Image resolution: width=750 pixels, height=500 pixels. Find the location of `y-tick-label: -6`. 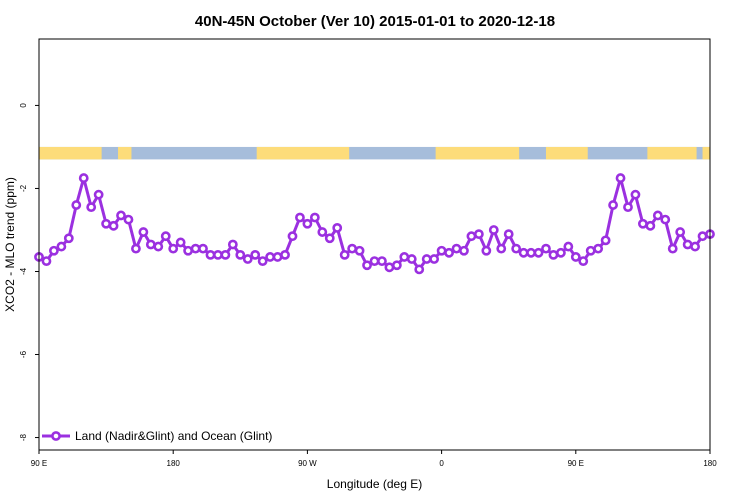

y-tick-label: -6 is located at coordinates (23, 354).